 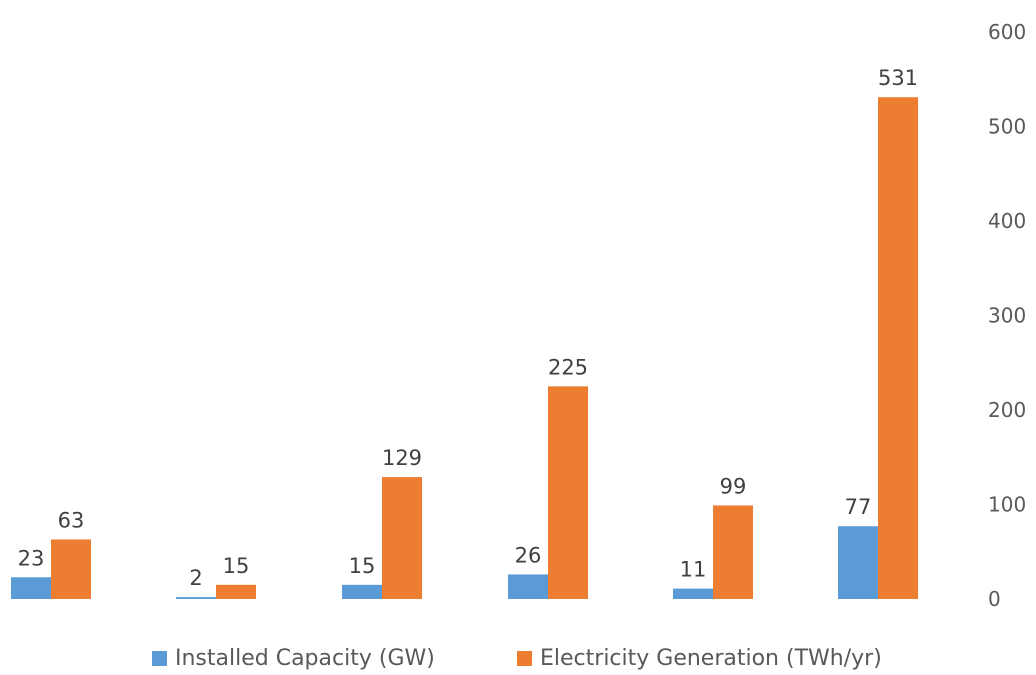 I want to click on data-label-series1-group6: 77, so click(x=858, y=507).